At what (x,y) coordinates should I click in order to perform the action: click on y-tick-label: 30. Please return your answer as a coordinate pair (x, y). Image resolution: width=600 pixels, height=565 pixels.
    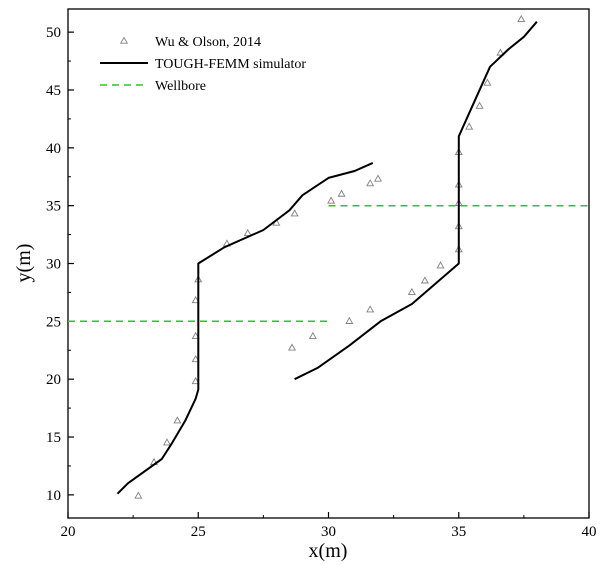
    Looking at the image, I should click on (53, 265).